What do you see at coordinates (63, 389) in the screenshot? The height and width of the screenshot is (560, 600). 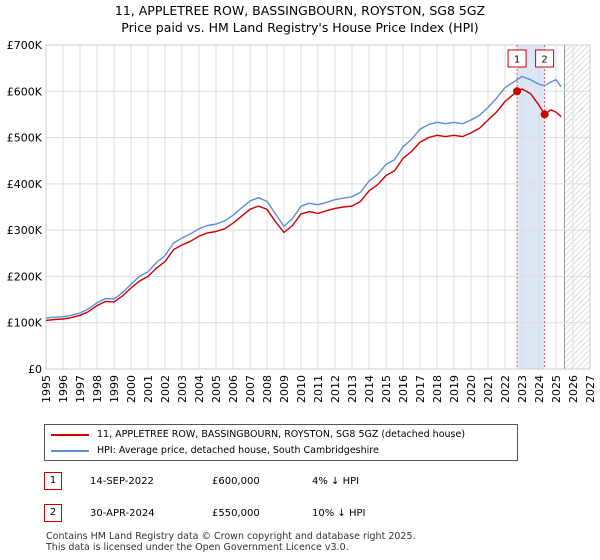 I see `x-tick-label: 1996` at bounding box center [63, 389].